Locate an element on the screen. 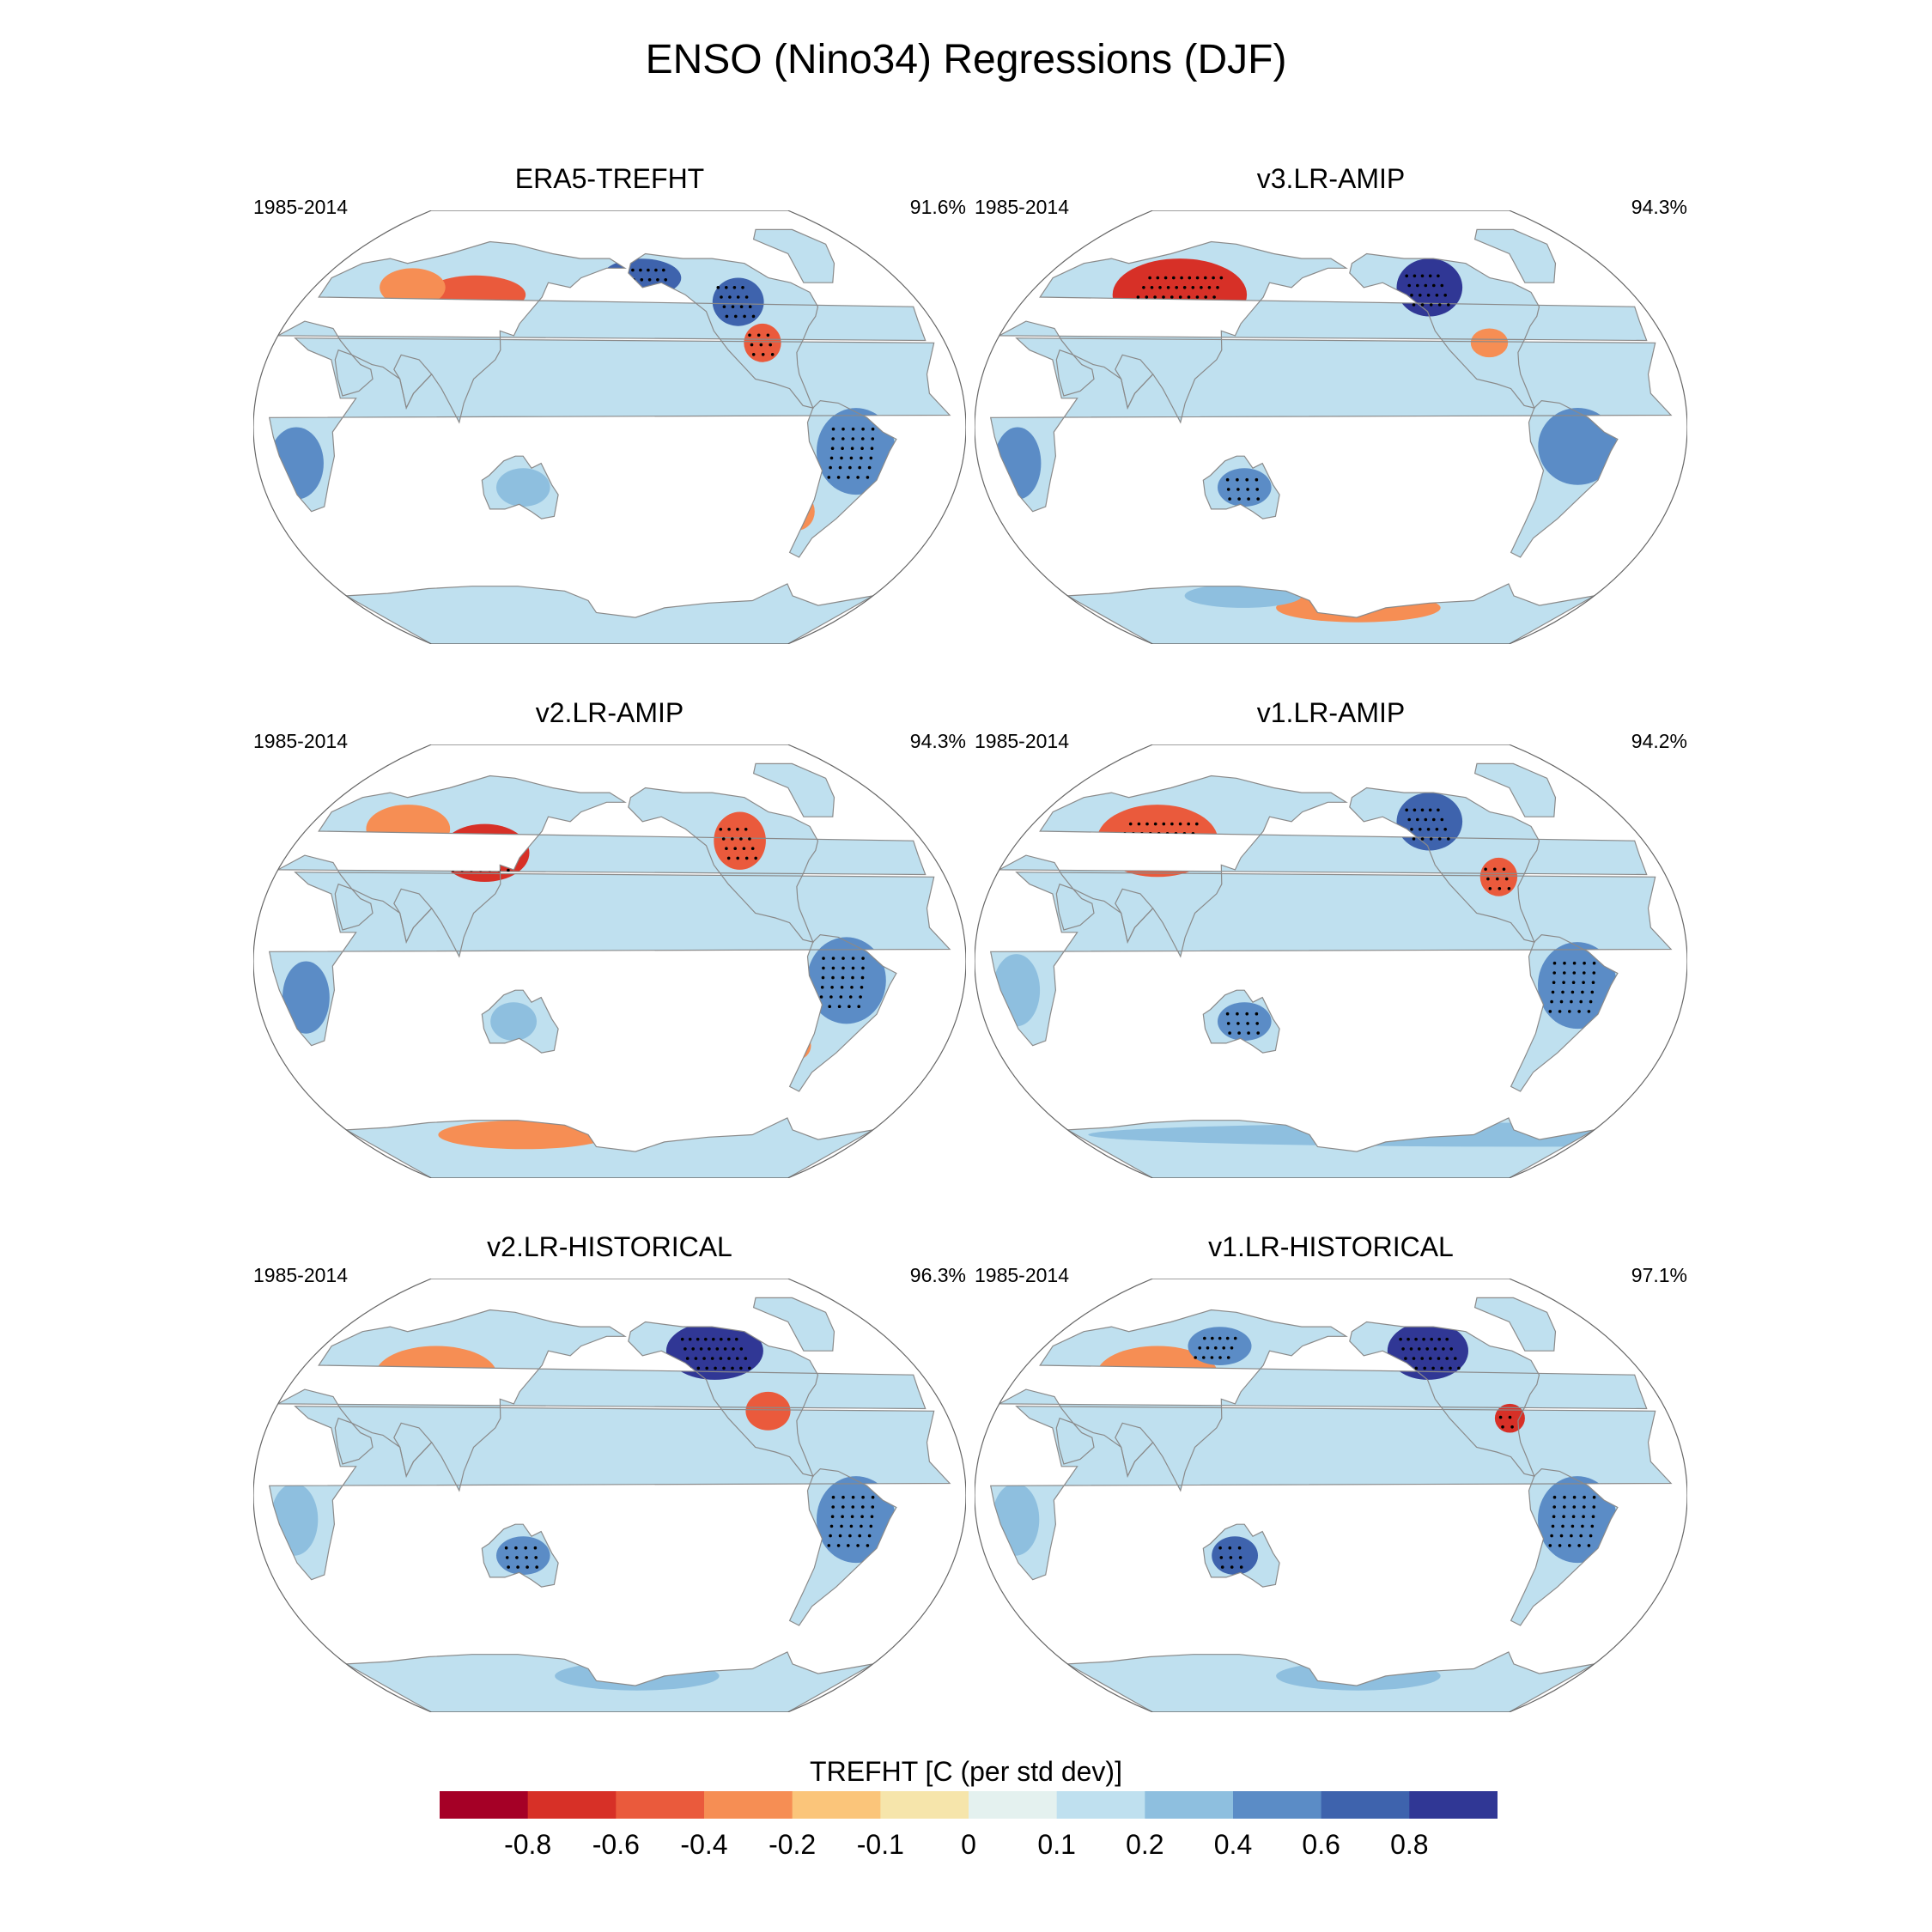  colorbar is located at coordinates (969, 1805).